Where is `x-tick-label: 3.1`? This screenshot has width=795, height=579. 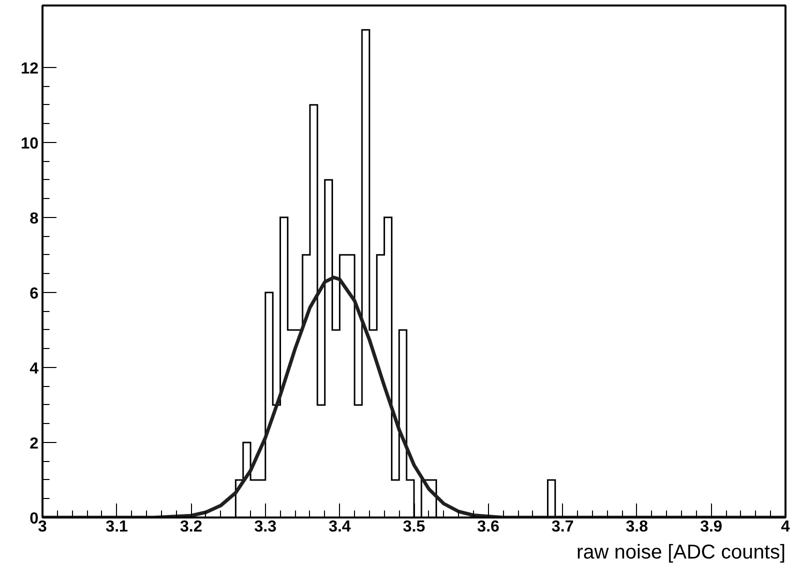 x-tick-label: 3.1 is located at coordinates (117, 527).